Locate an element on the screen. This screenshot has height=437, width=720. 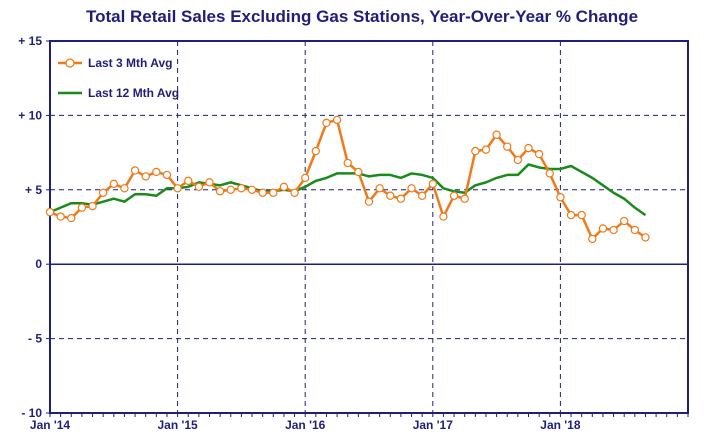
y-tick-label: + 10 is located at coordinates (30, 115).